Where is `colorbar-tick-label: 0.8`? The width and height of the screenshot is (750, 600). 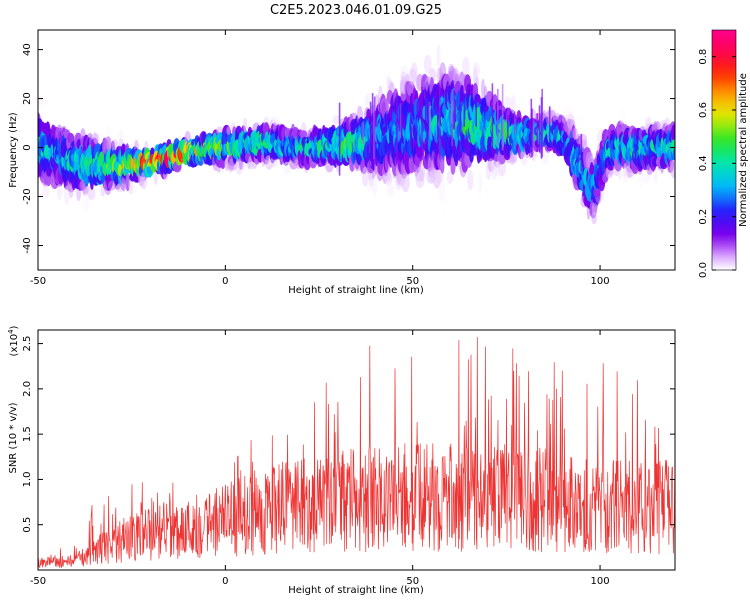 colorbar-tick-label: 0.8 is located at coordinates (703, 57).